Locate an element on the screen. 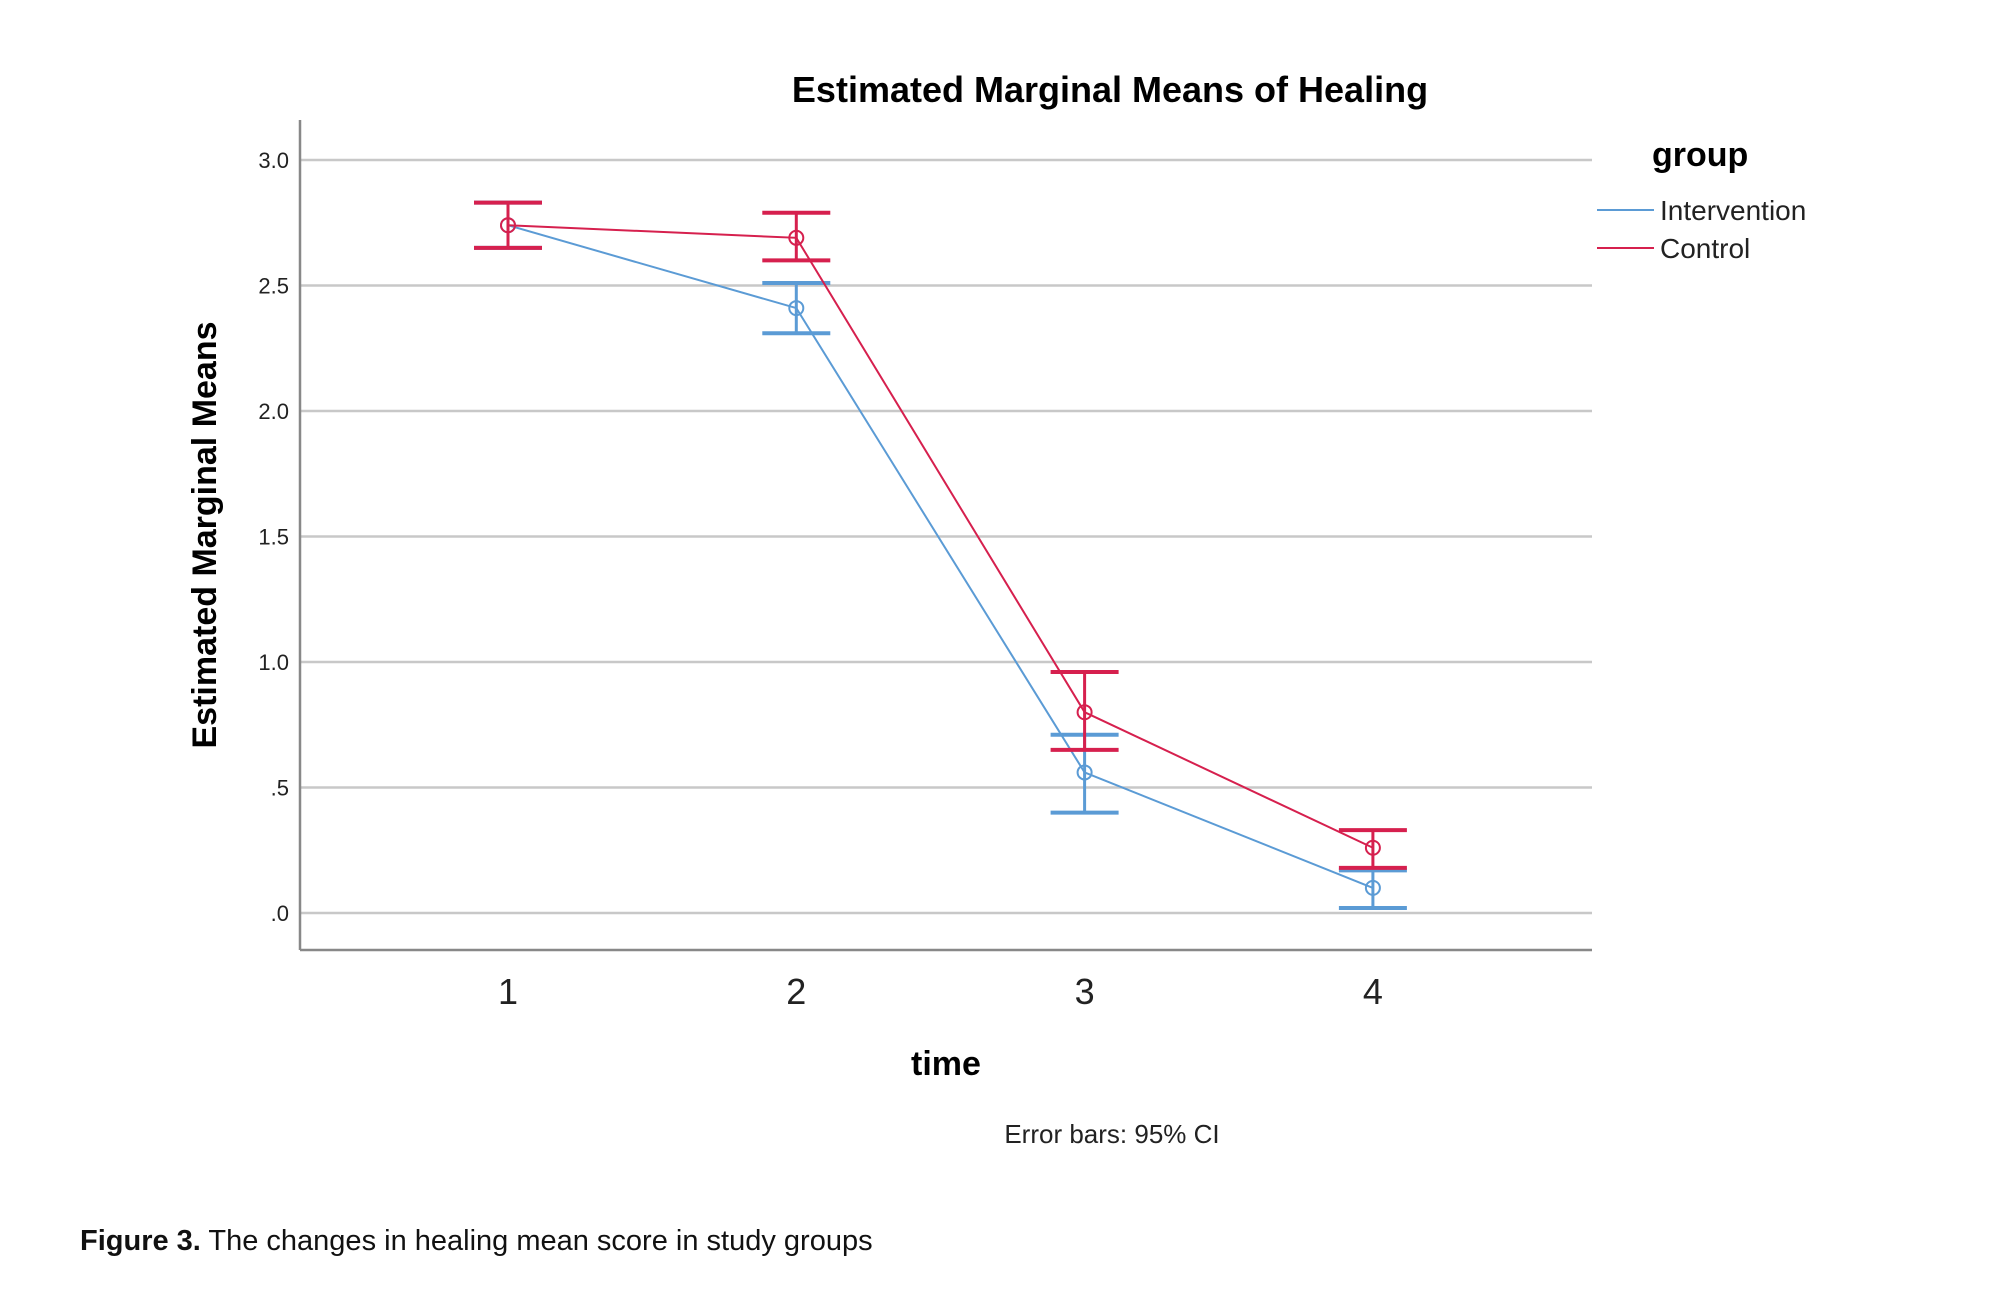 This screenshot has height=1313, width=2000. y-tick-label: 1.0 is located at coordinates (273, 662).